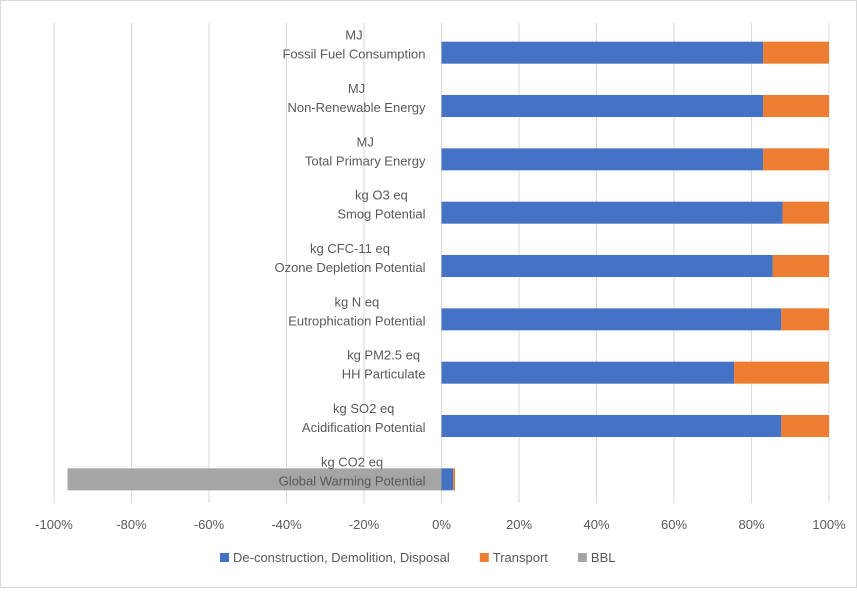  What do you see at coordinates (349, 267) in the screenshot?
I see `category-name-label: Ozone Depletion Potential` at bounding box center [349, 267].